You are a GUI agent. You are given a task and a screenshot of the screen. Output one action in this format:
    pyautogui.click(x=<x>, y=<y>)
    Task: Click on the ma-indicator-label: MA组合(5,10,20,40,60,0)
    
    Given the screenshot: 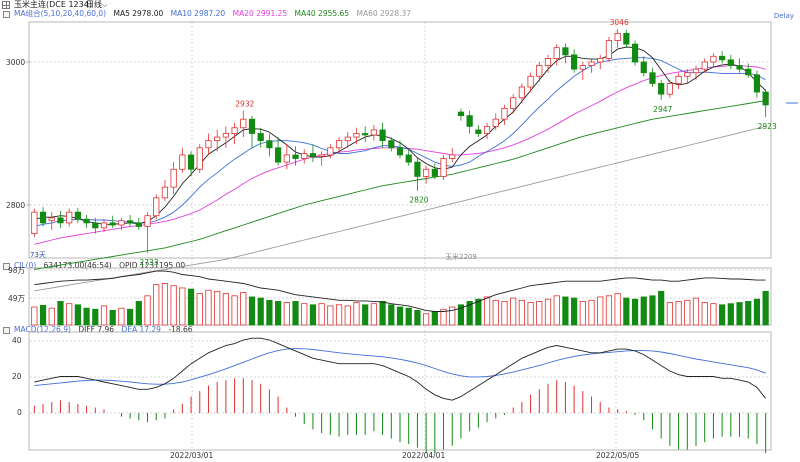 What is the action you would take?
    pyautogui.click(x=60, y=13)
    